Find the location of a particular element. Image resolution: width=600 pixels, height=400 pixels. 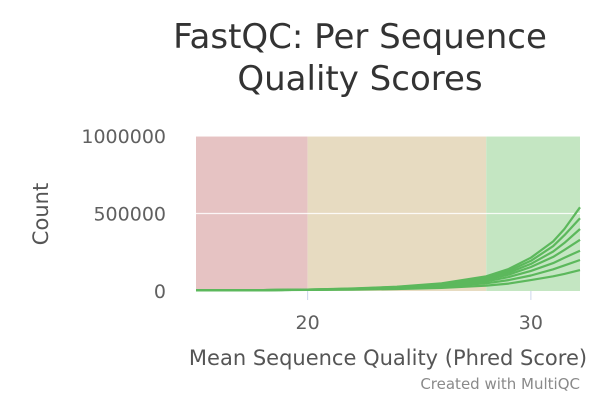

y-axis-ticks: 0 500000 1000000 is located at coordinates (123, 214).